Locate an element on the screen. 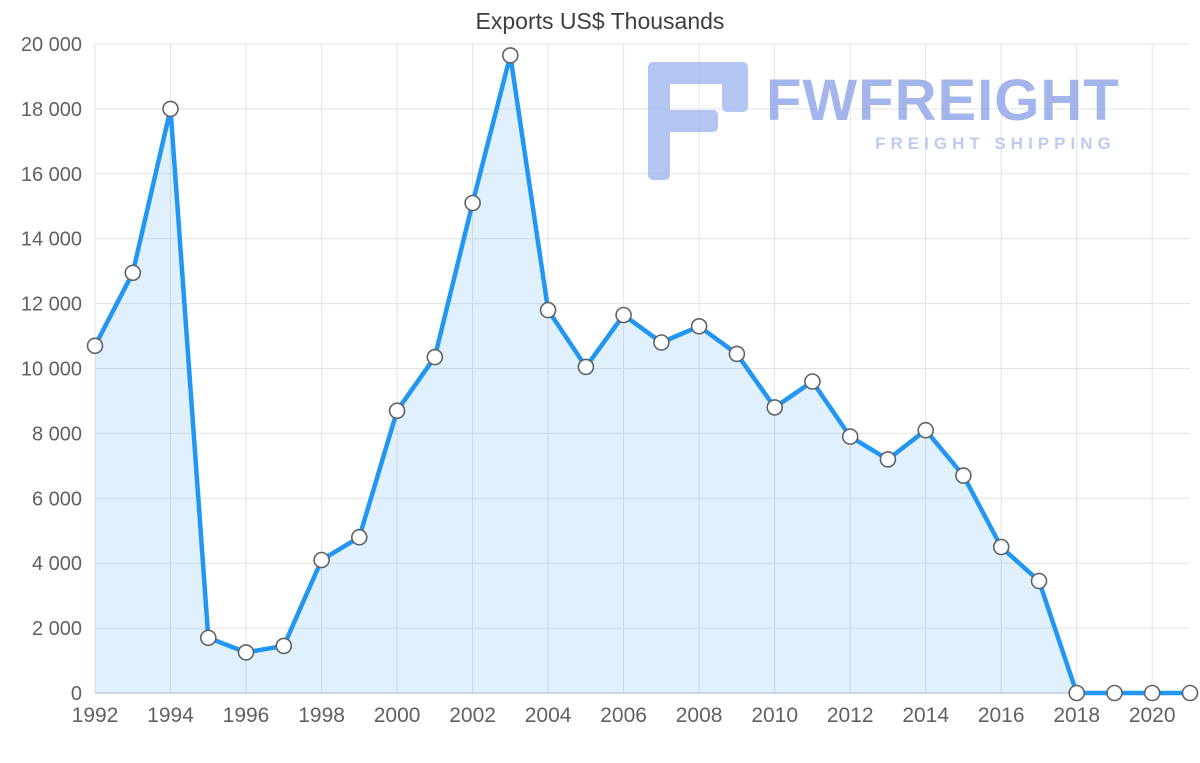 Image resolution: width=1200 pixels, height=763 pixels. y-tick-label: 2 000 is located at coordinates (57, 629).